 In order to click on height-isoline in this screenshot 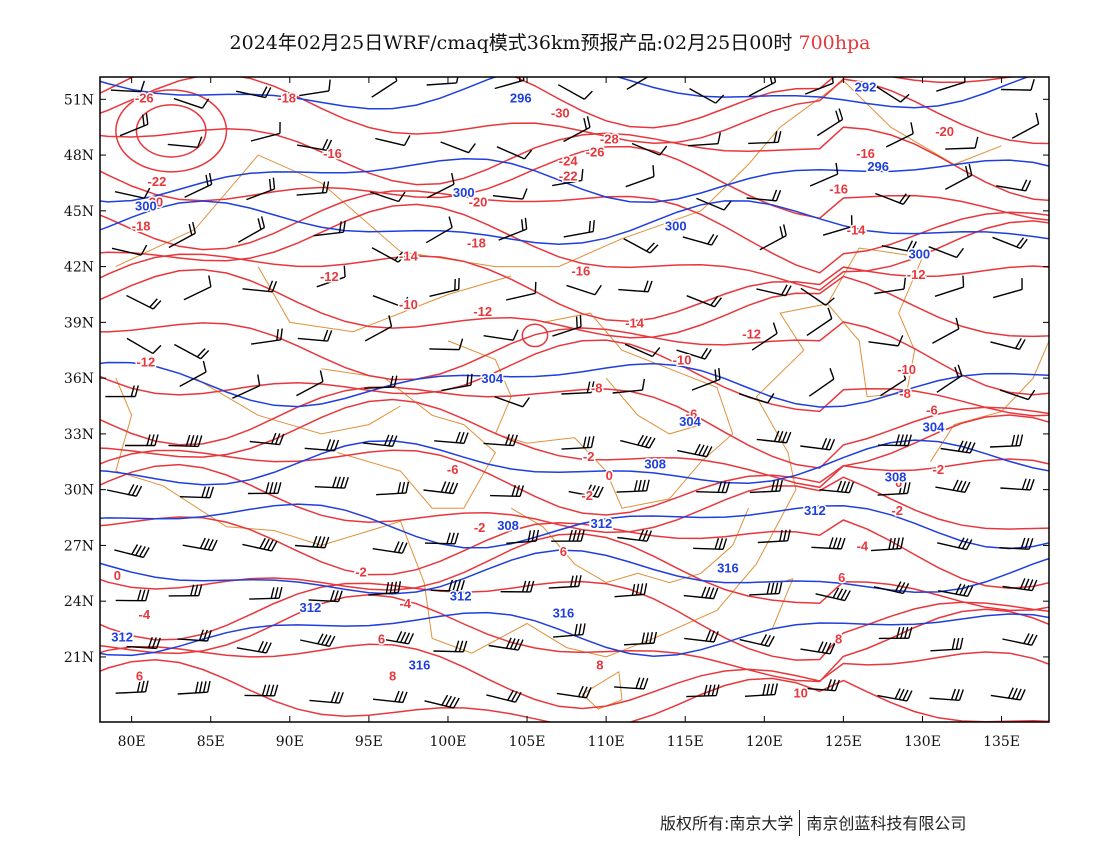, I will do `click(574, 462)`.